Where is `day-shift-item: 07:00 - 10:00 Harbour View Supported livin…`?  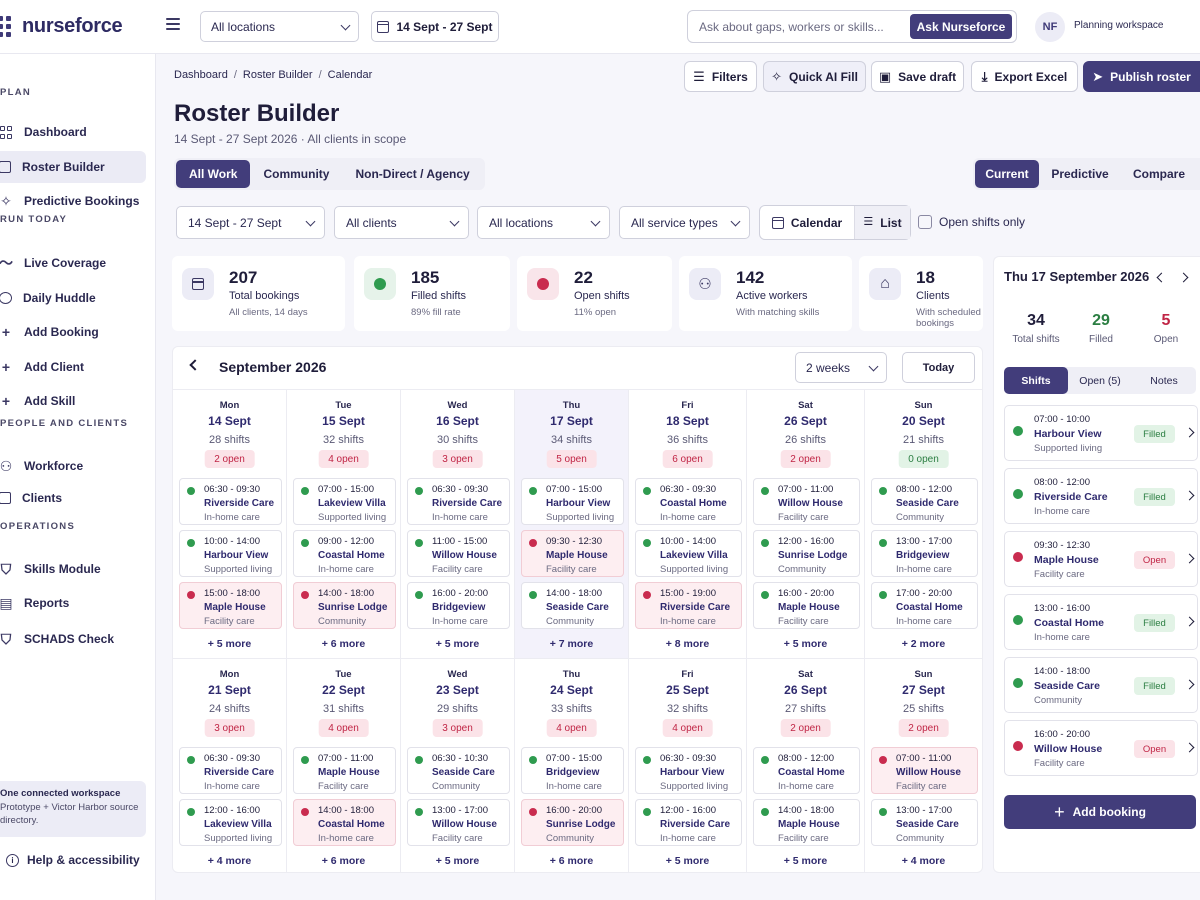
day-shift-item: 07:00 - 10:00 Harbour View Supported livin… is located at coordinates (1101, 433).